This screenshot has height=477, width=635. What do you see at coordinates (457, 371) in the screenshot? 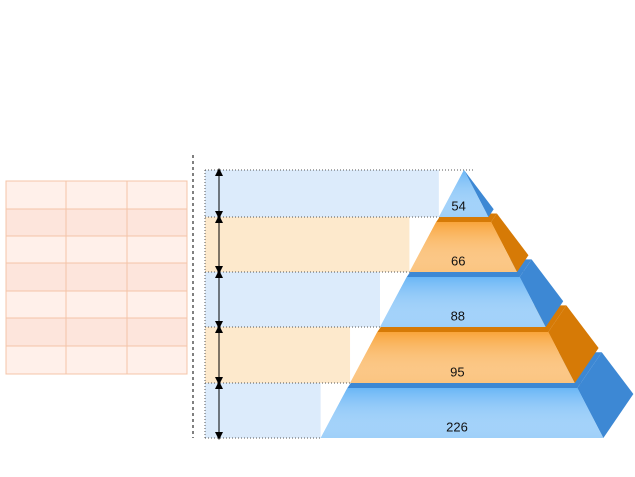
I see `value-label: 95` at bounding box center [457, 371].